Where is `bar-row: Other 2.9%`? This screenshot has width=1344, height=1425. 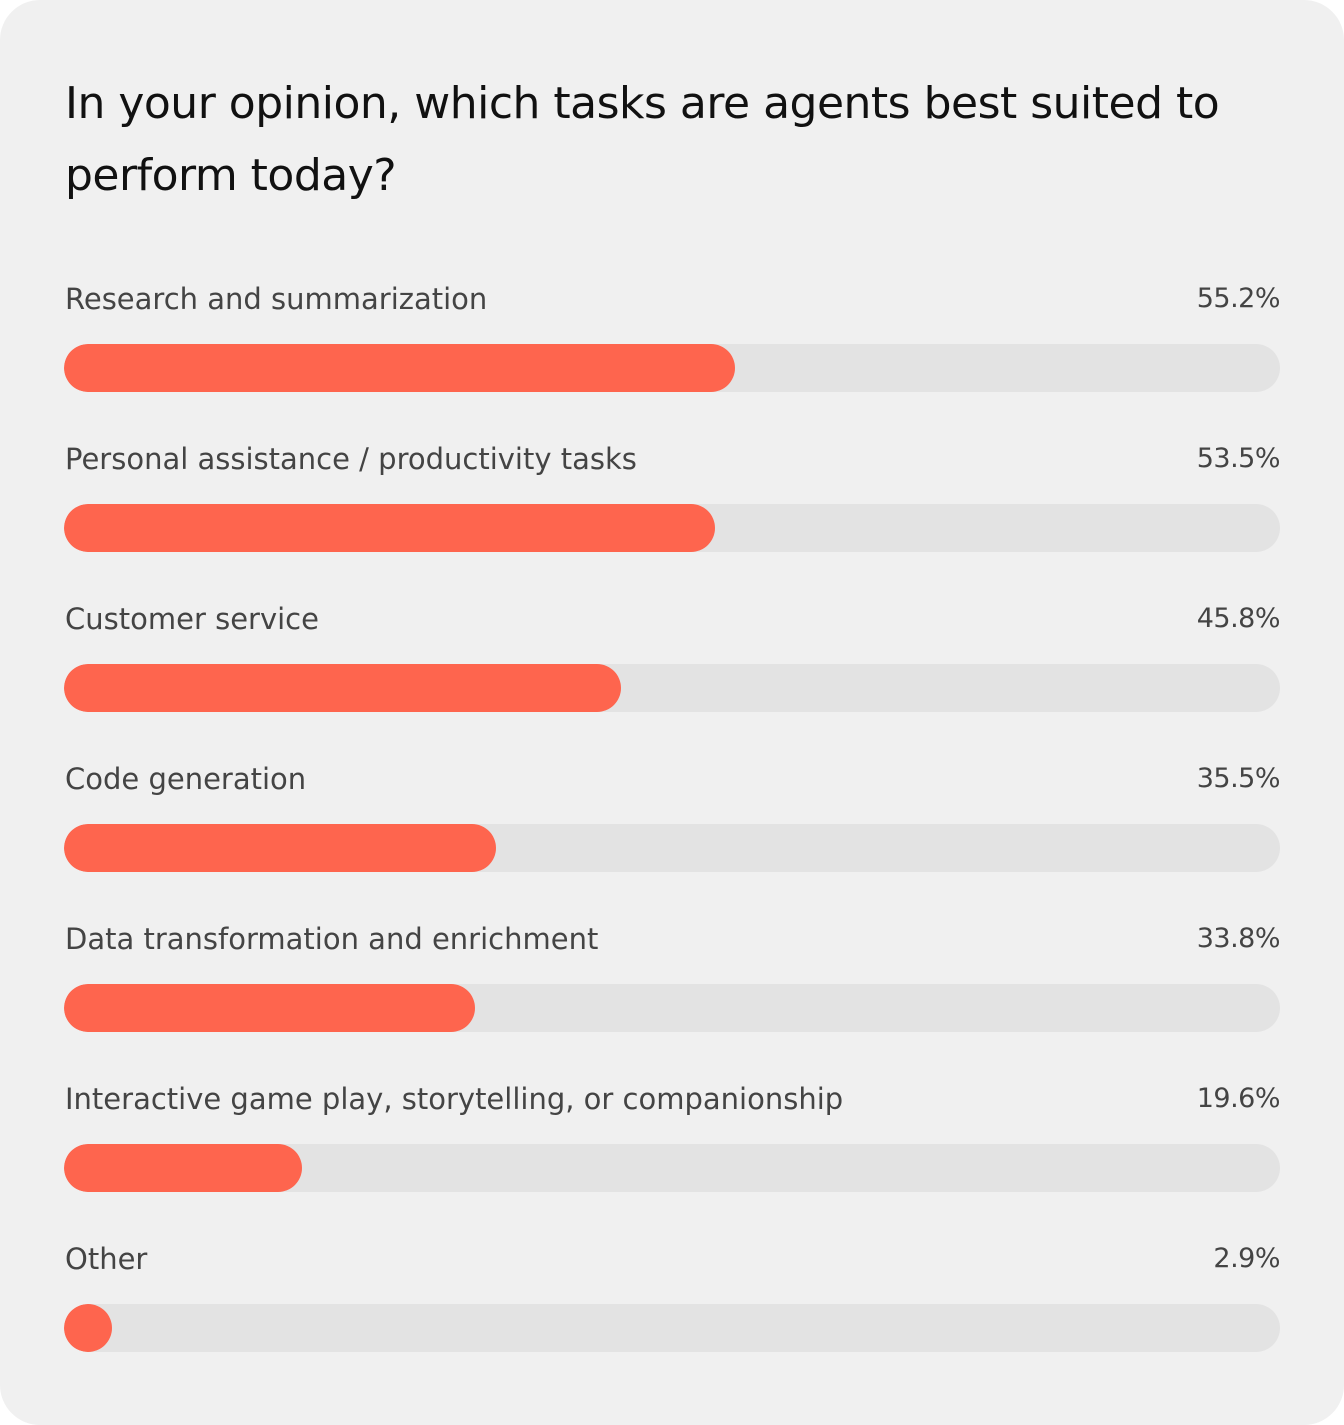
bar-row: Other 2.9% is located at coordinates (672, 1296).